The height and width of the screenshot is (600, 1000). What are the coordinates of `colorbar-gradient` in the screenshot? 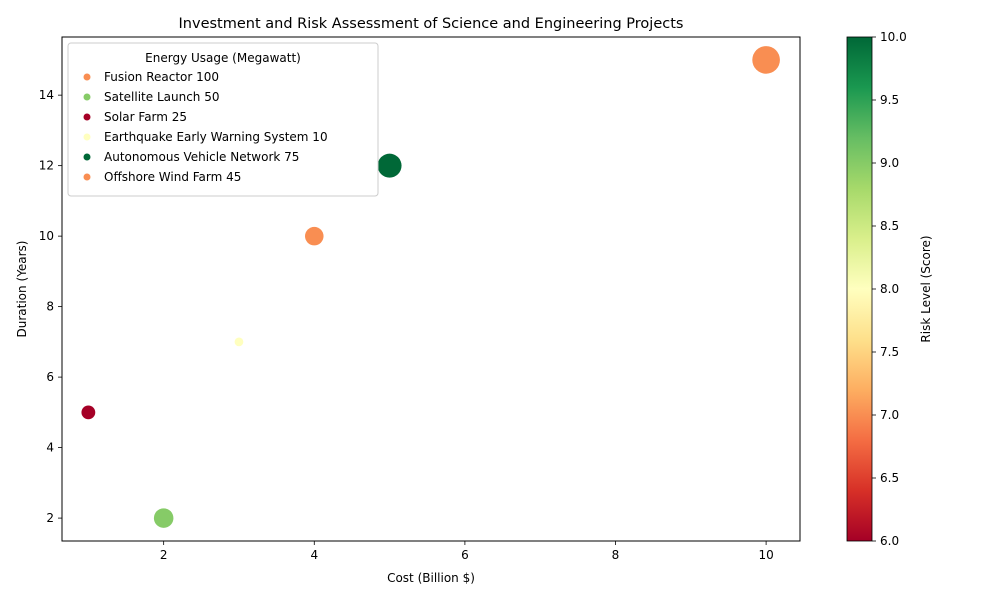 It's located at (859, 289).